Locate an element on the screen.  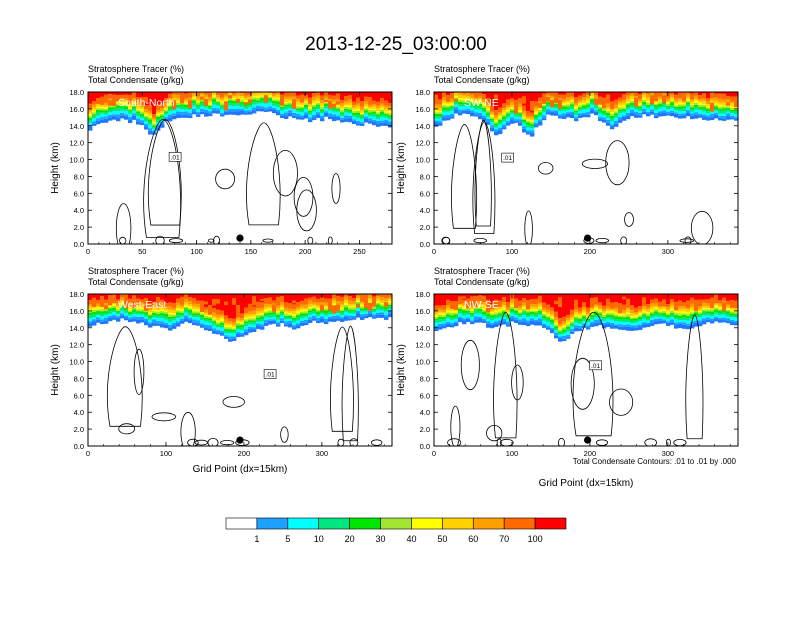
field-label: Stratosphere Tracer (%) is located at coordinates (136, 69).